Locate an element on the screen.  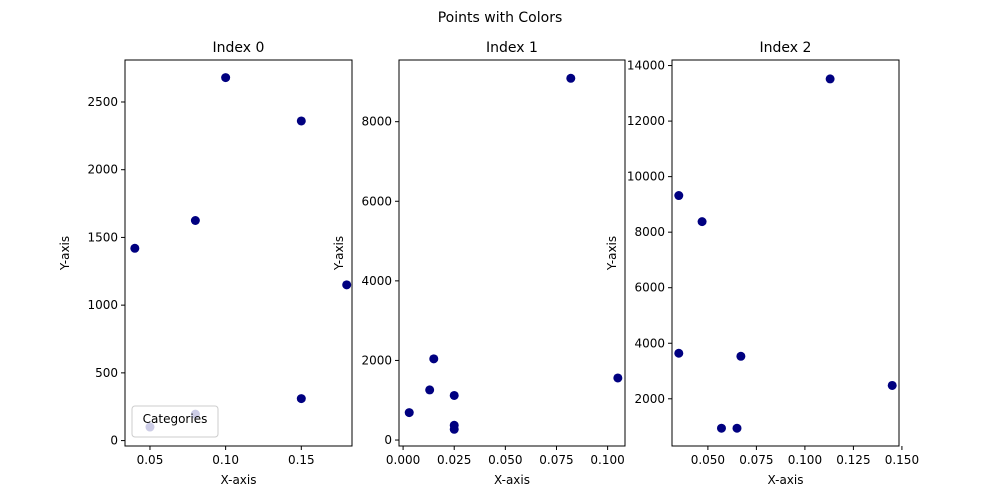
subplot-title: Index 0 is located at coordinates (239, 48).